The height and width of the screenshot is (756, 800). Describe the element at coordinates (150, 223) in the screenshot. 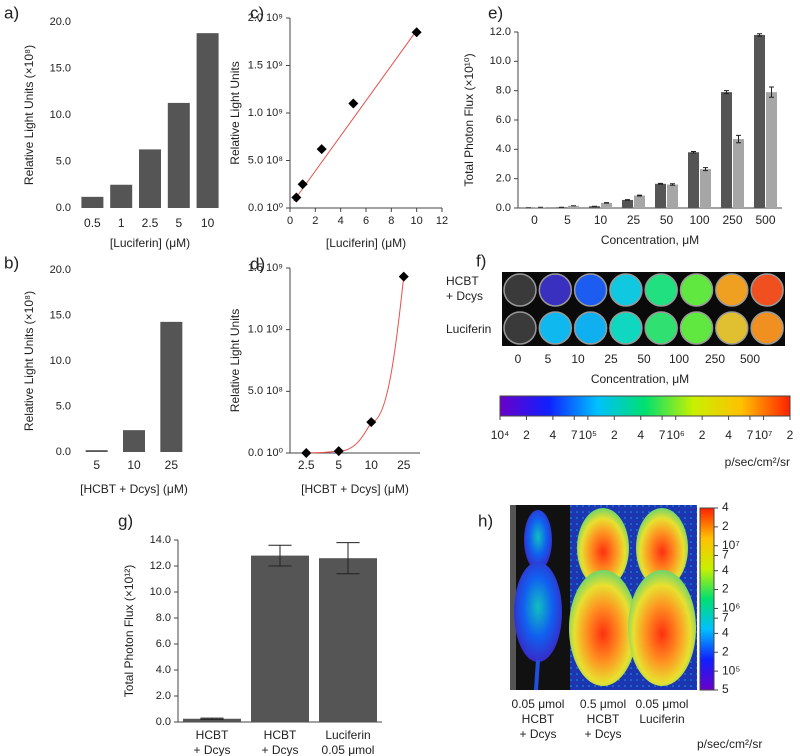

I see `x-tick-label: 2.5` at that location.